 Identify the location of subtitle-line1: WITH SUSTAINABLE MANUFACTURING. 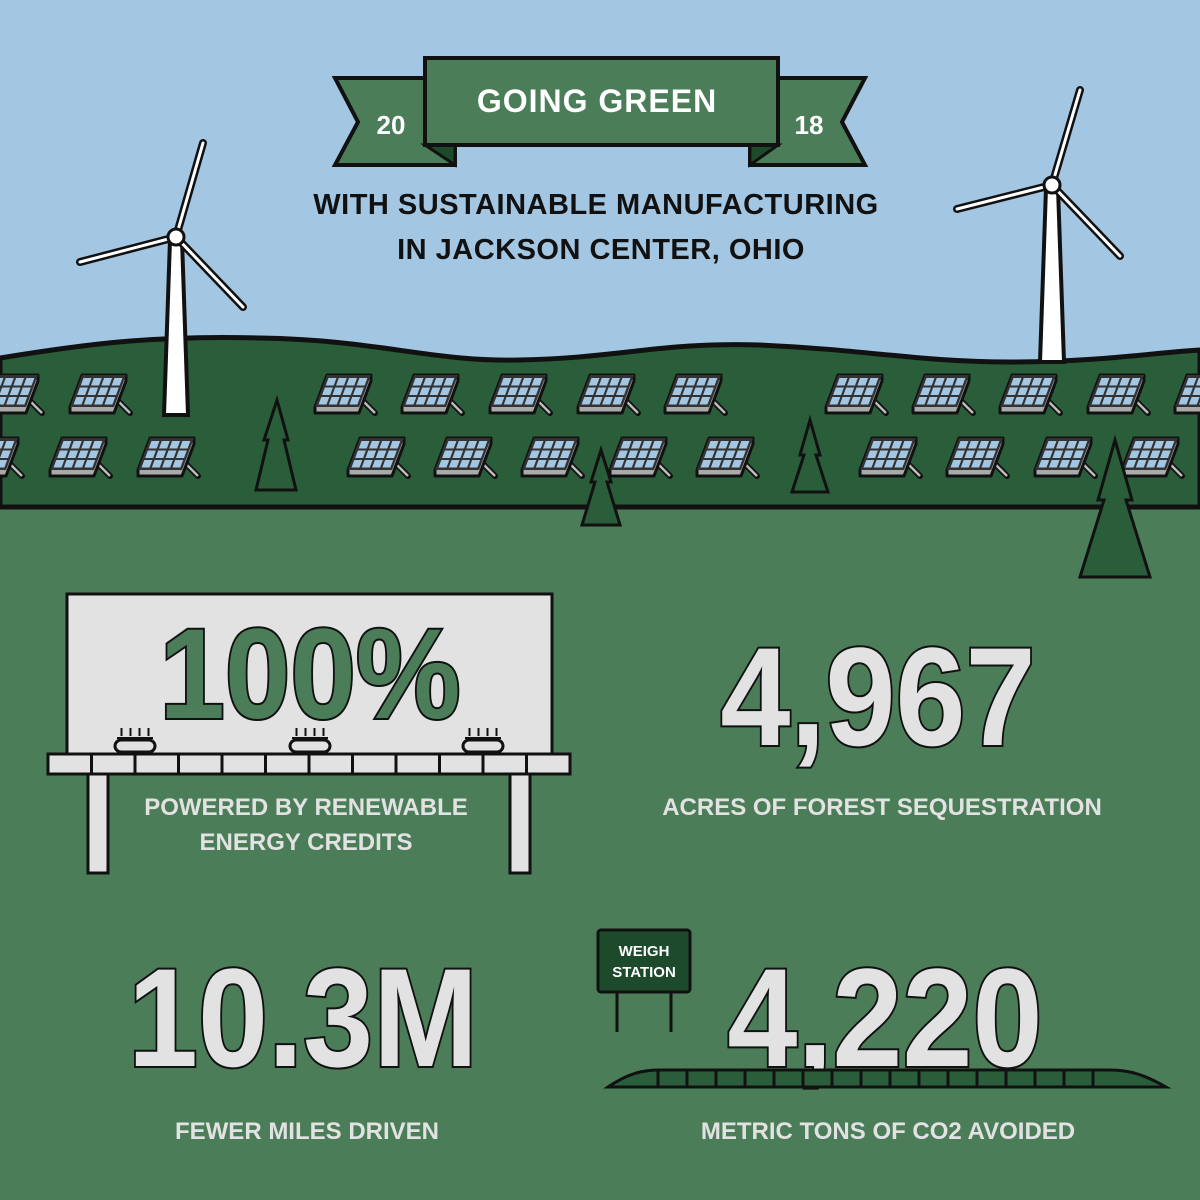
(595, 205).